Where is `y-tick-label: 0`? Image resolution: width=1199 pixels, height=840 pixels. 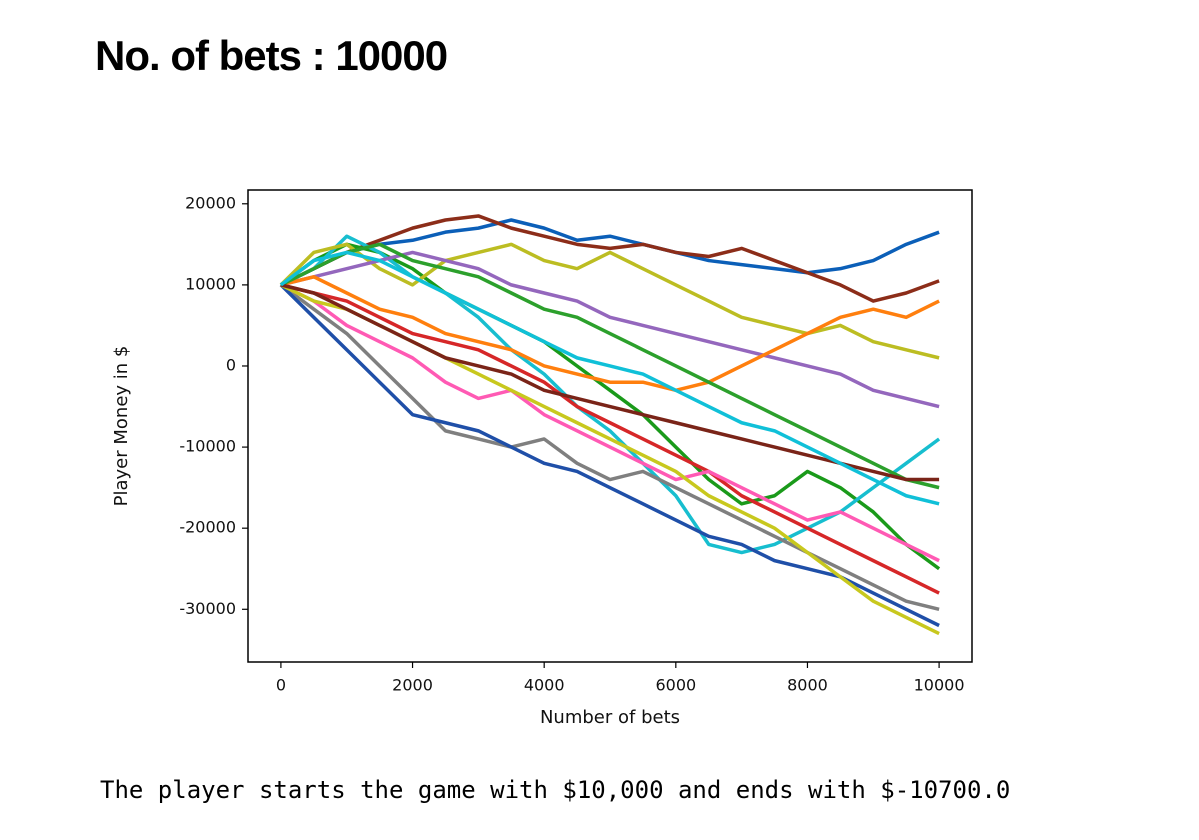
y-tick-label: 0 is located at coordinates (231, 364).